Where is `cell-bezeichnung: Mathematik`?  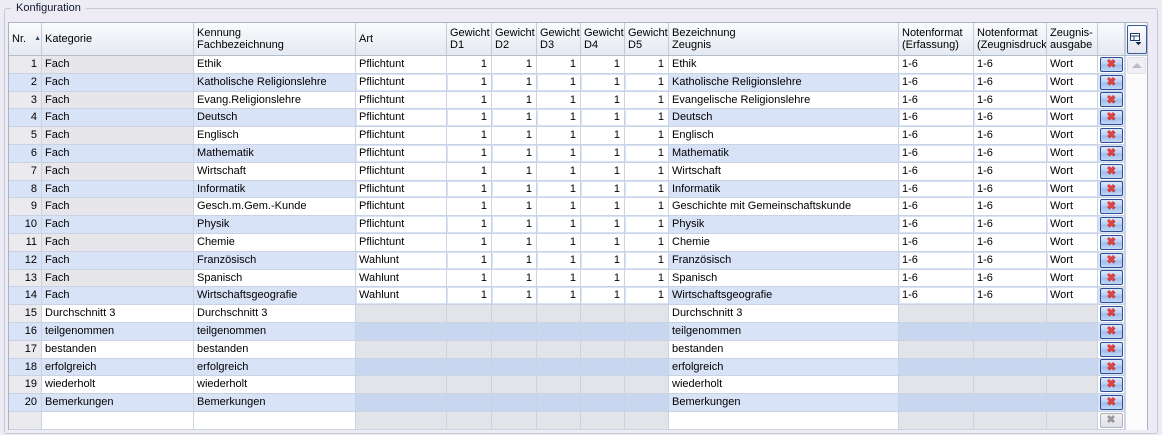
cell-bezeichnung: Mathematik is located at coordinates (784, 153).